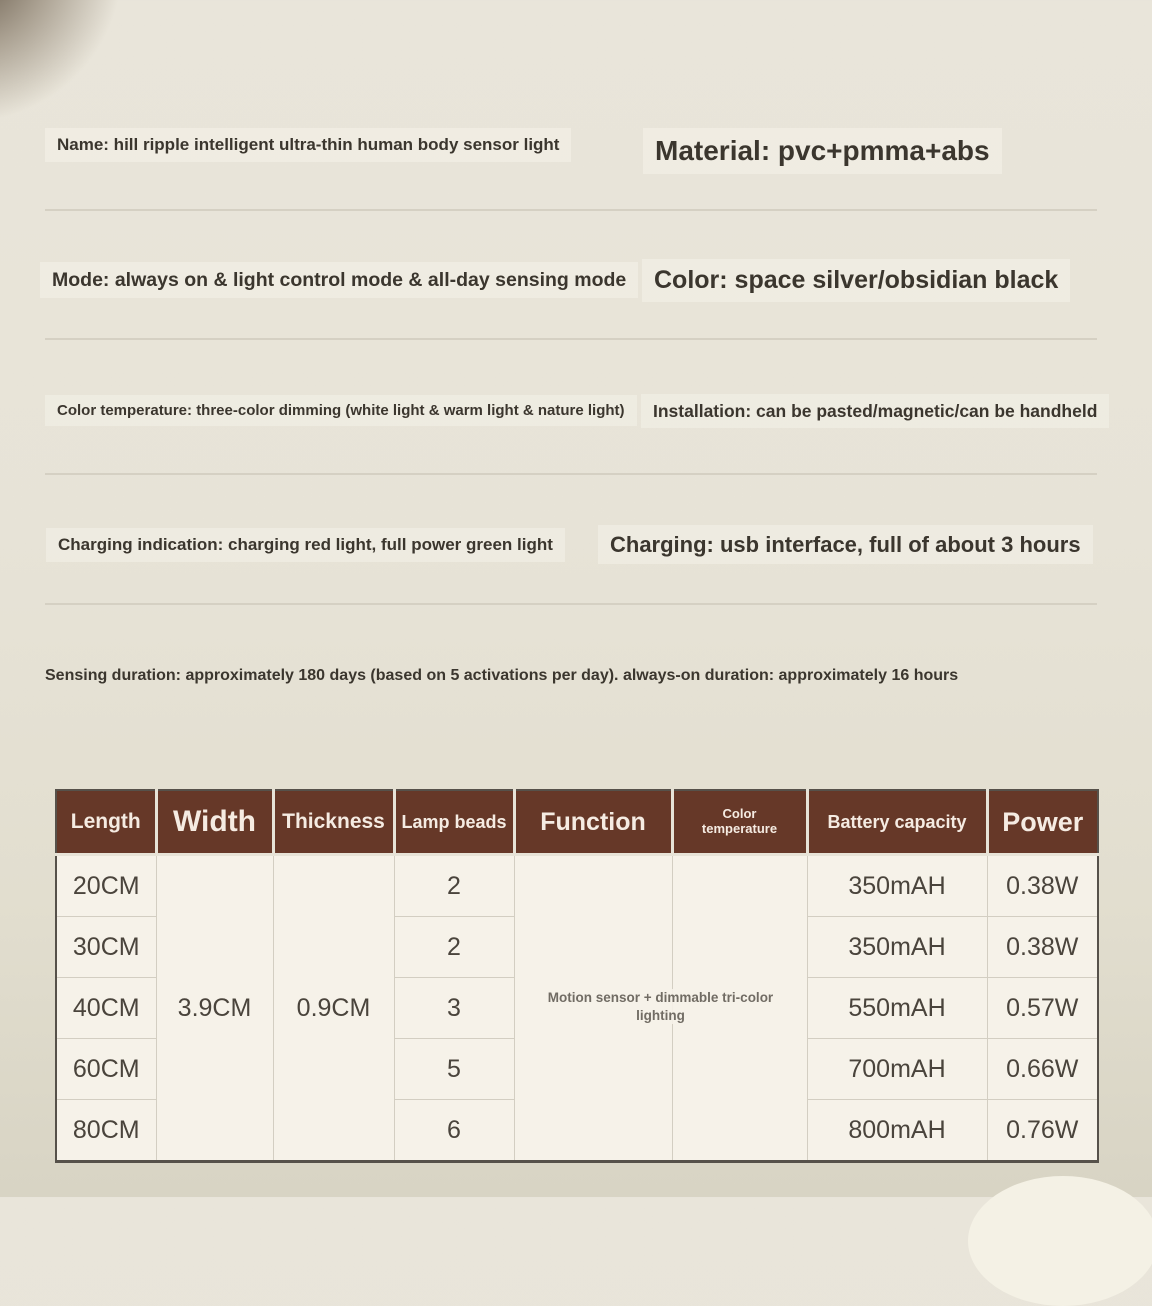 The width and height of the screenshot is (1152, 1306). Describe the element at coordinates (106, 947) in the screenshot. I see `cell-length: 30CM` at that location.